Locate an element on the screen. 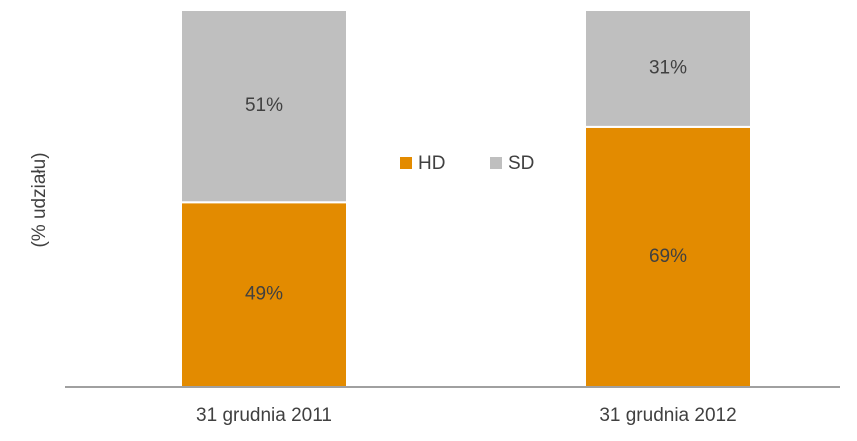 The image size is (857, 441). x-tick-label: 31 grudnia 2011 is located at coordinates (264, 415).